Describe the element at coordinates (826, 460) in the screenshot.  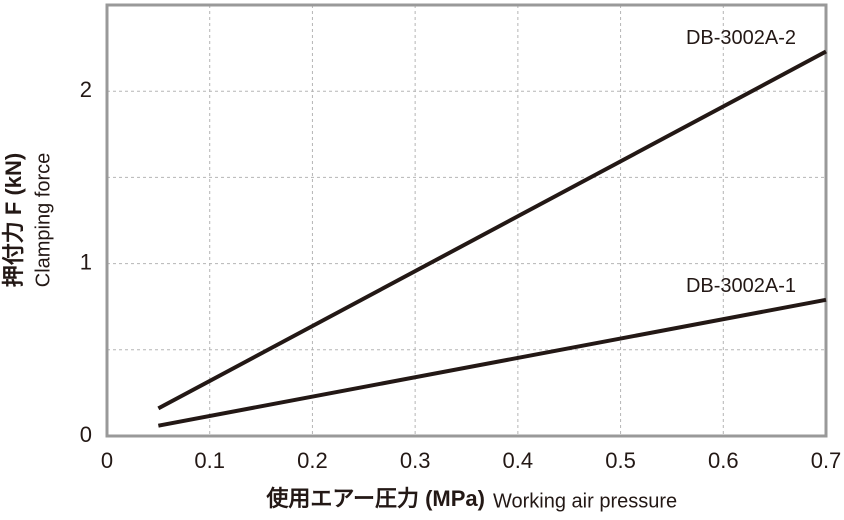
I see `x-tick-label: 0.7` at that location.